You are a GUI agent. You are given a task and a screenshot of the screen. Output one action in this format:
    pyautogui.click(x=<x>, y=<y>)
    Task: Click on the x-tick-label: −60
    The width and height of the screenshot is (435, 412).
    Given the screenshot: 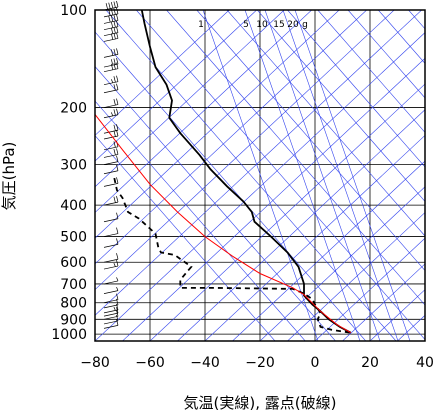 What is the action you would take?
    pyautogui.click(x=150, y=363)
    